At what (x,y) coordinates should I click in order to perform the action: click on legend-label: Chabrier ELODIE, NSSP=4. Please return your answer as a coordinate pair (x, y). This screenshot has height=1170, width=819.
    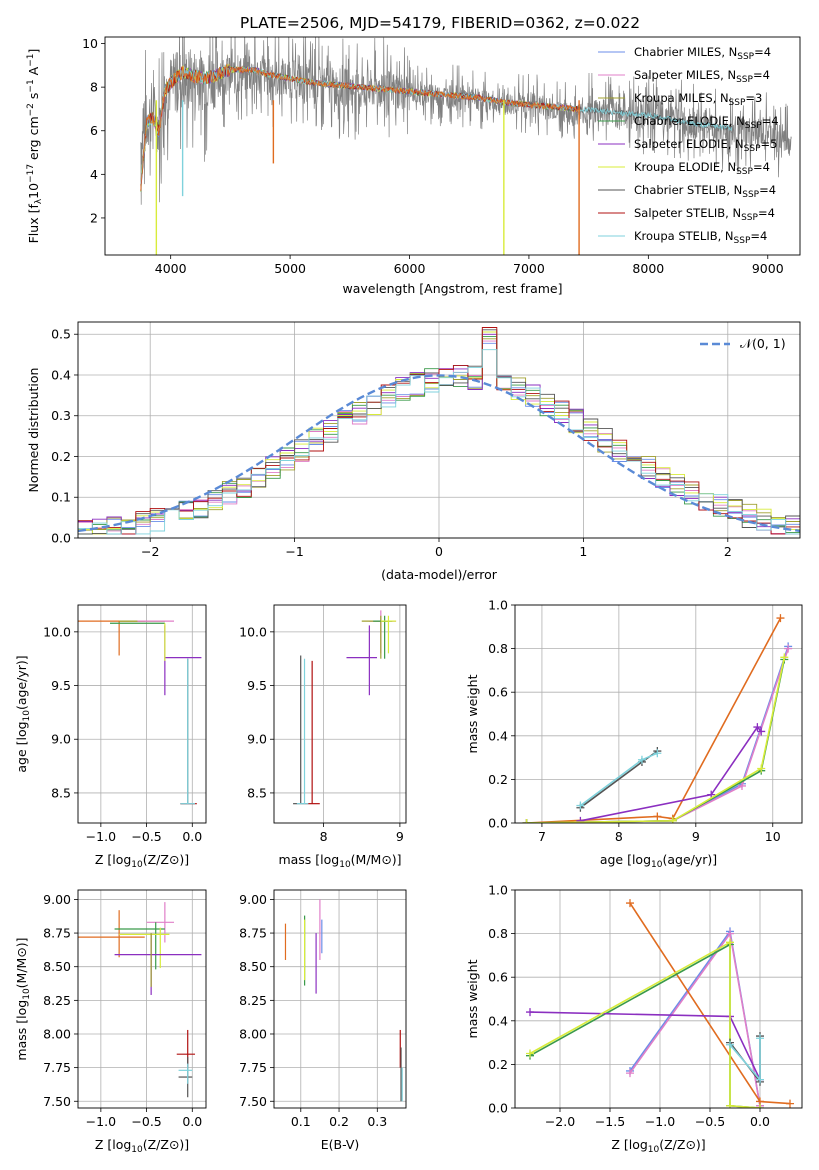
    Looking at the image, I should click on (706, 122).